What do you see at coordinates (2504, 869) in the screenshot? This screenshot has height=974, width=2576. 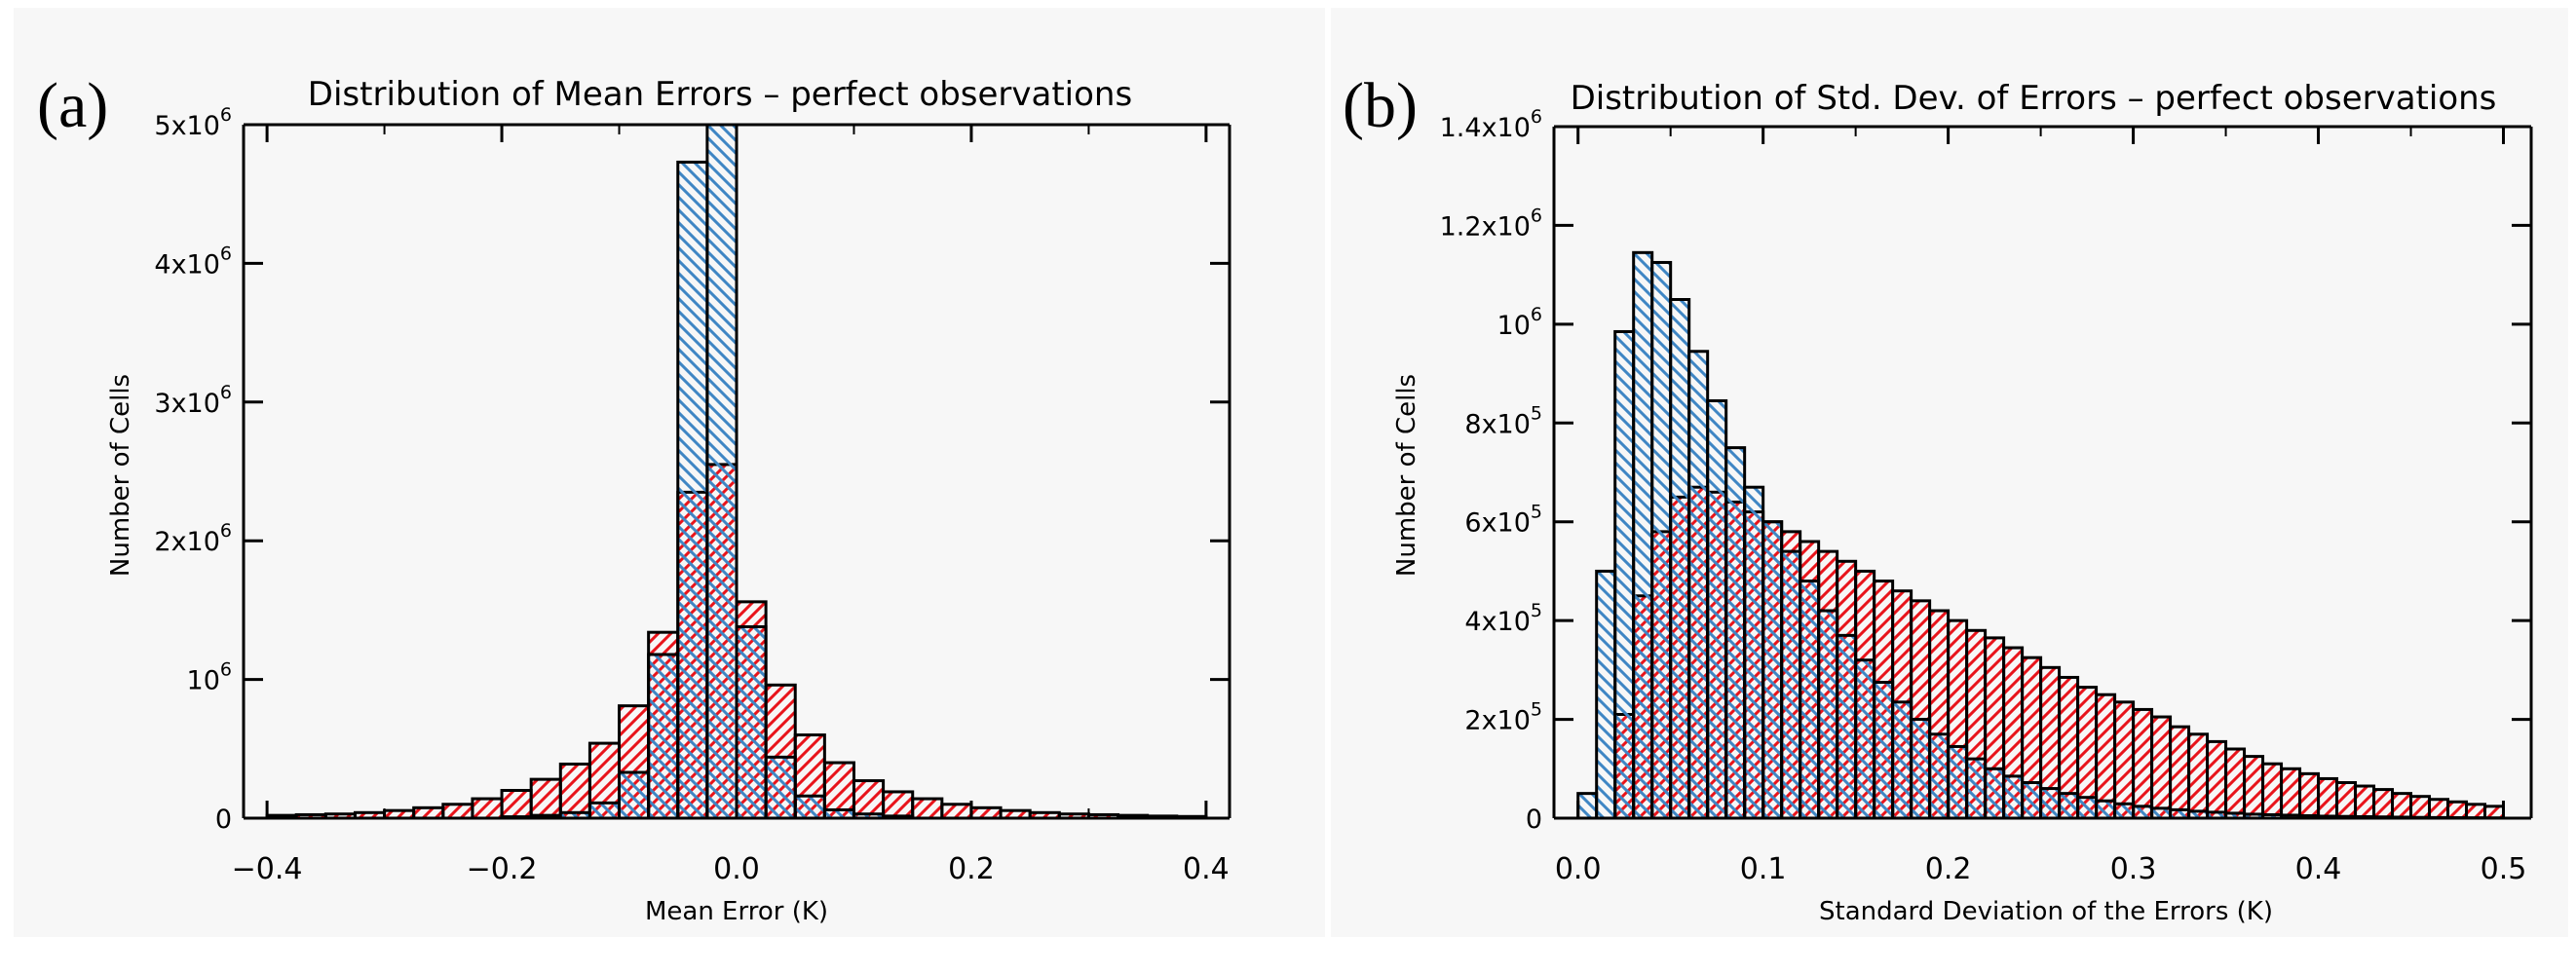 I see `panel-b-x-tick-label: 0.5` at bounding box center [2504, 869].